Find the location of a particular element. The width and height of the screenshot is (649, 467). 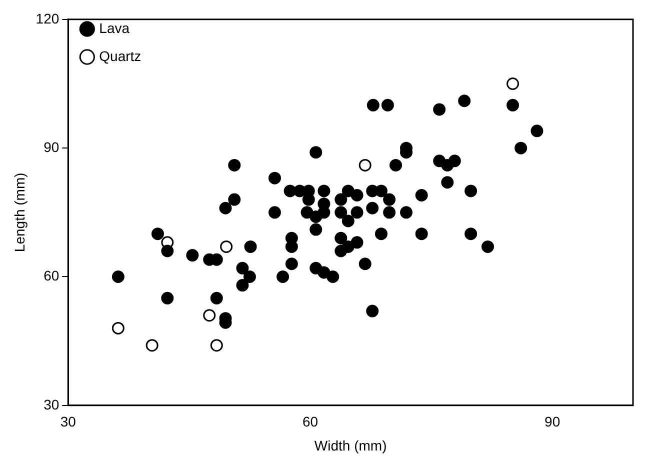

y-tick-label: 60 is located at coordinates (52, 276).